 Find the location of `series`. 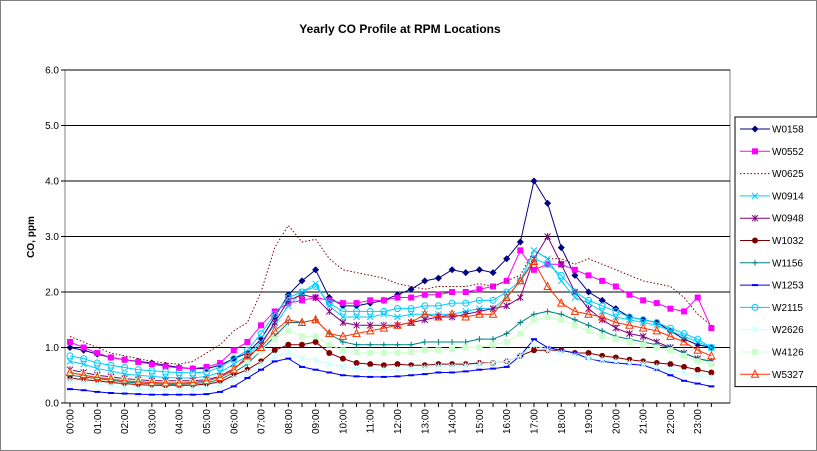

series is located at coordinates (390, 367).